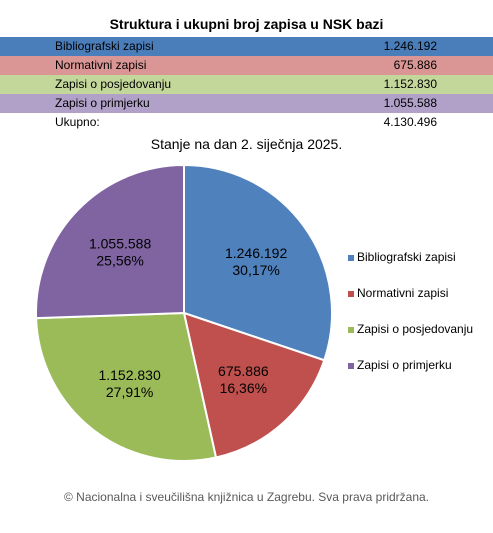 The width and height of the screenshot is (493, 533). What do you see at coordinates (410, 103) in the screenshot?
I see `row-value: 1.055.588` at bounding box center [410, 103].